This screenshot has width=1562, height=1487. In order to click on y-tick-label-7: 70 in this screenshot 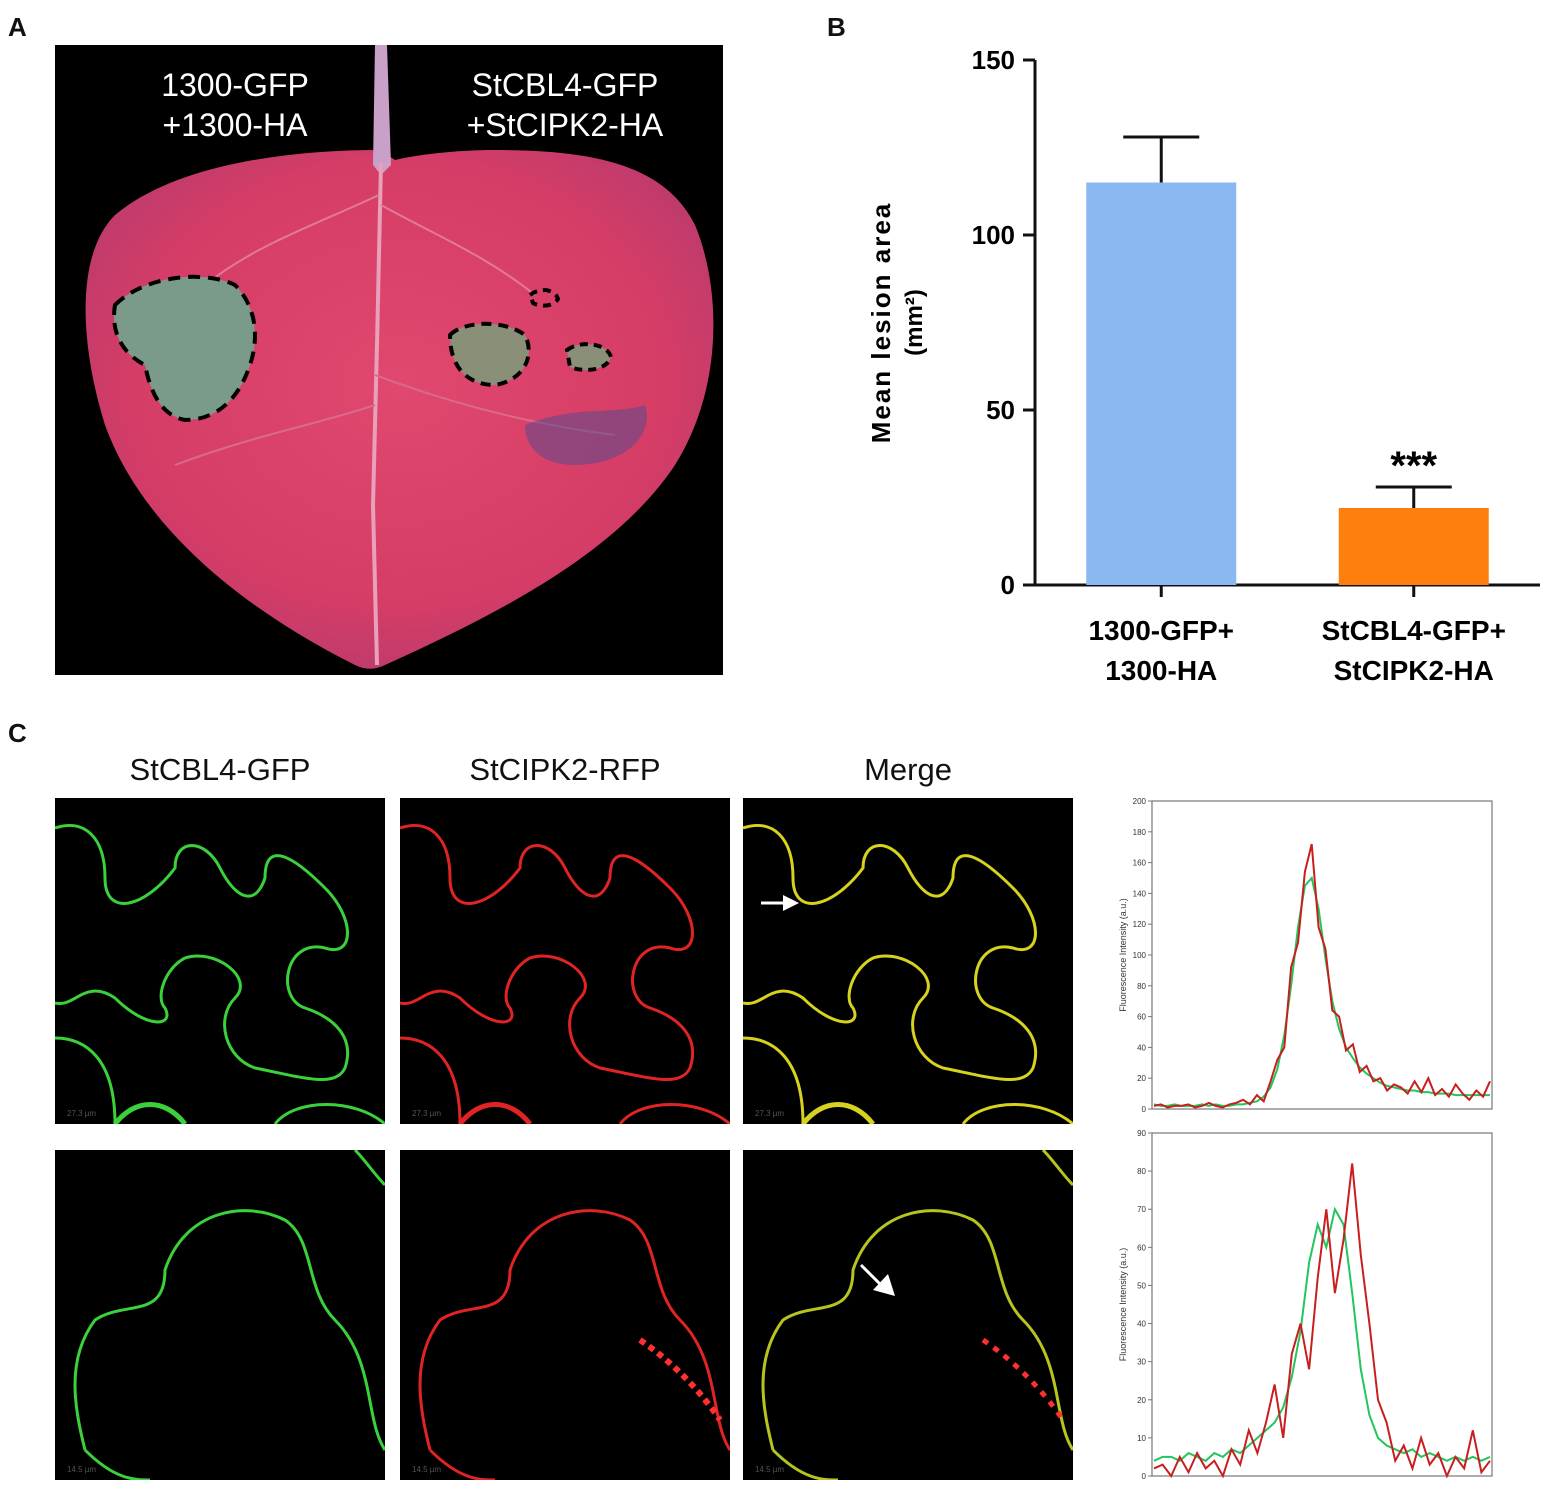, I will do `click(1141, 1209)`.